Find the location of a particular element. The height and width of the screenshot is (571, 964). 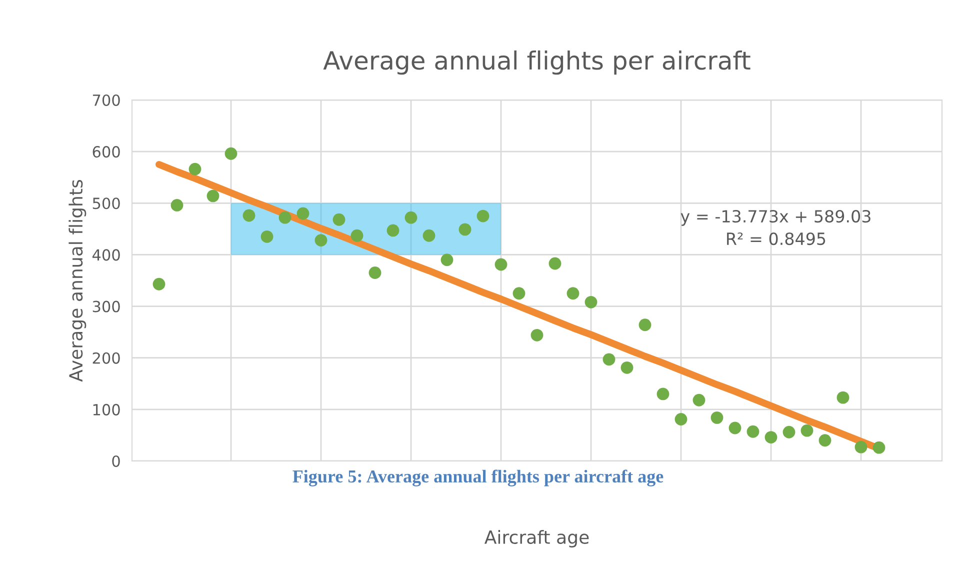

y-tick-label: 200 is located at coordinates (106, 358).